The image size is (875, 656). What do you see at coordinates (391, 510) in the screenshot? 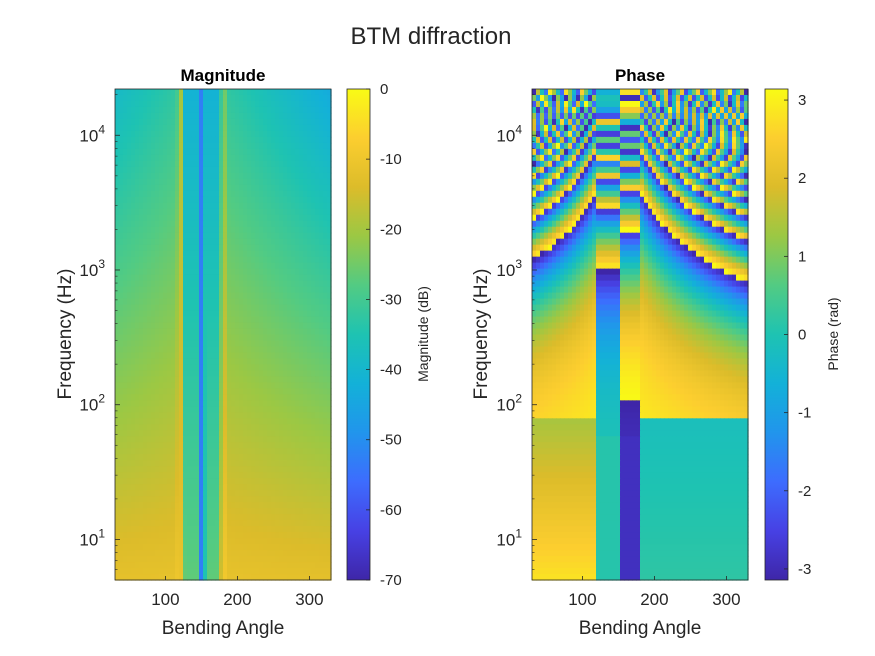
I see `colorbar-tick-label: -60` at bounding box center [391, 510].